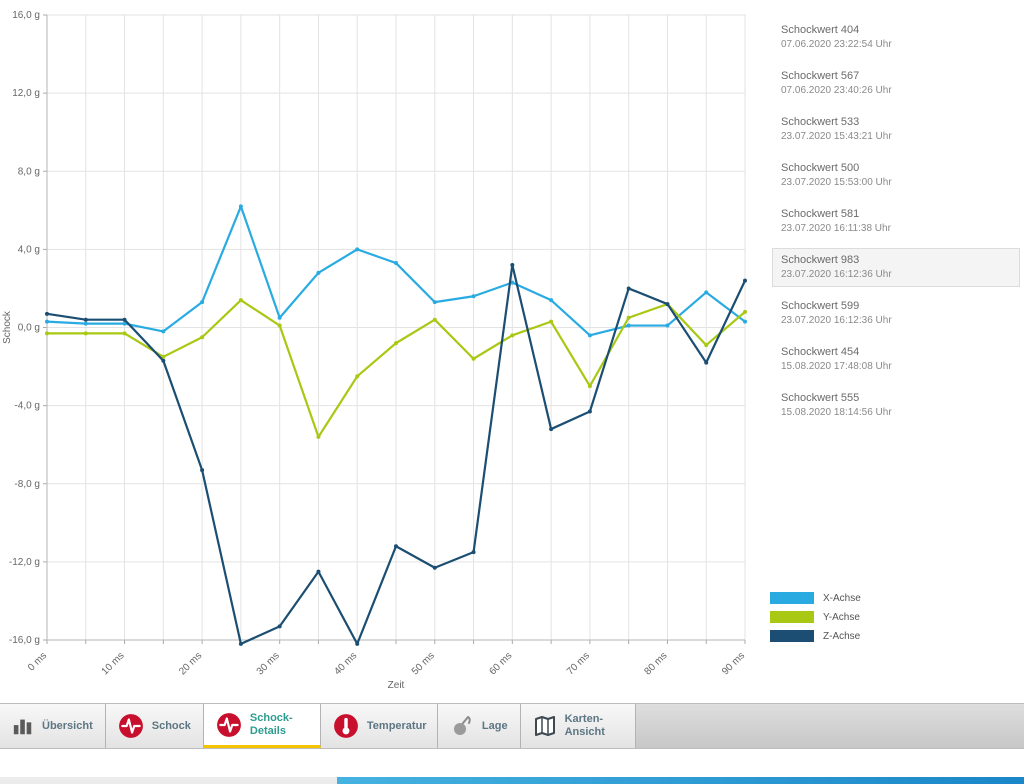 The image size is (1024, 784). Describe the element at coordinates (168, 780) in the screenshot. I see `footer-gray-segment` at that location.